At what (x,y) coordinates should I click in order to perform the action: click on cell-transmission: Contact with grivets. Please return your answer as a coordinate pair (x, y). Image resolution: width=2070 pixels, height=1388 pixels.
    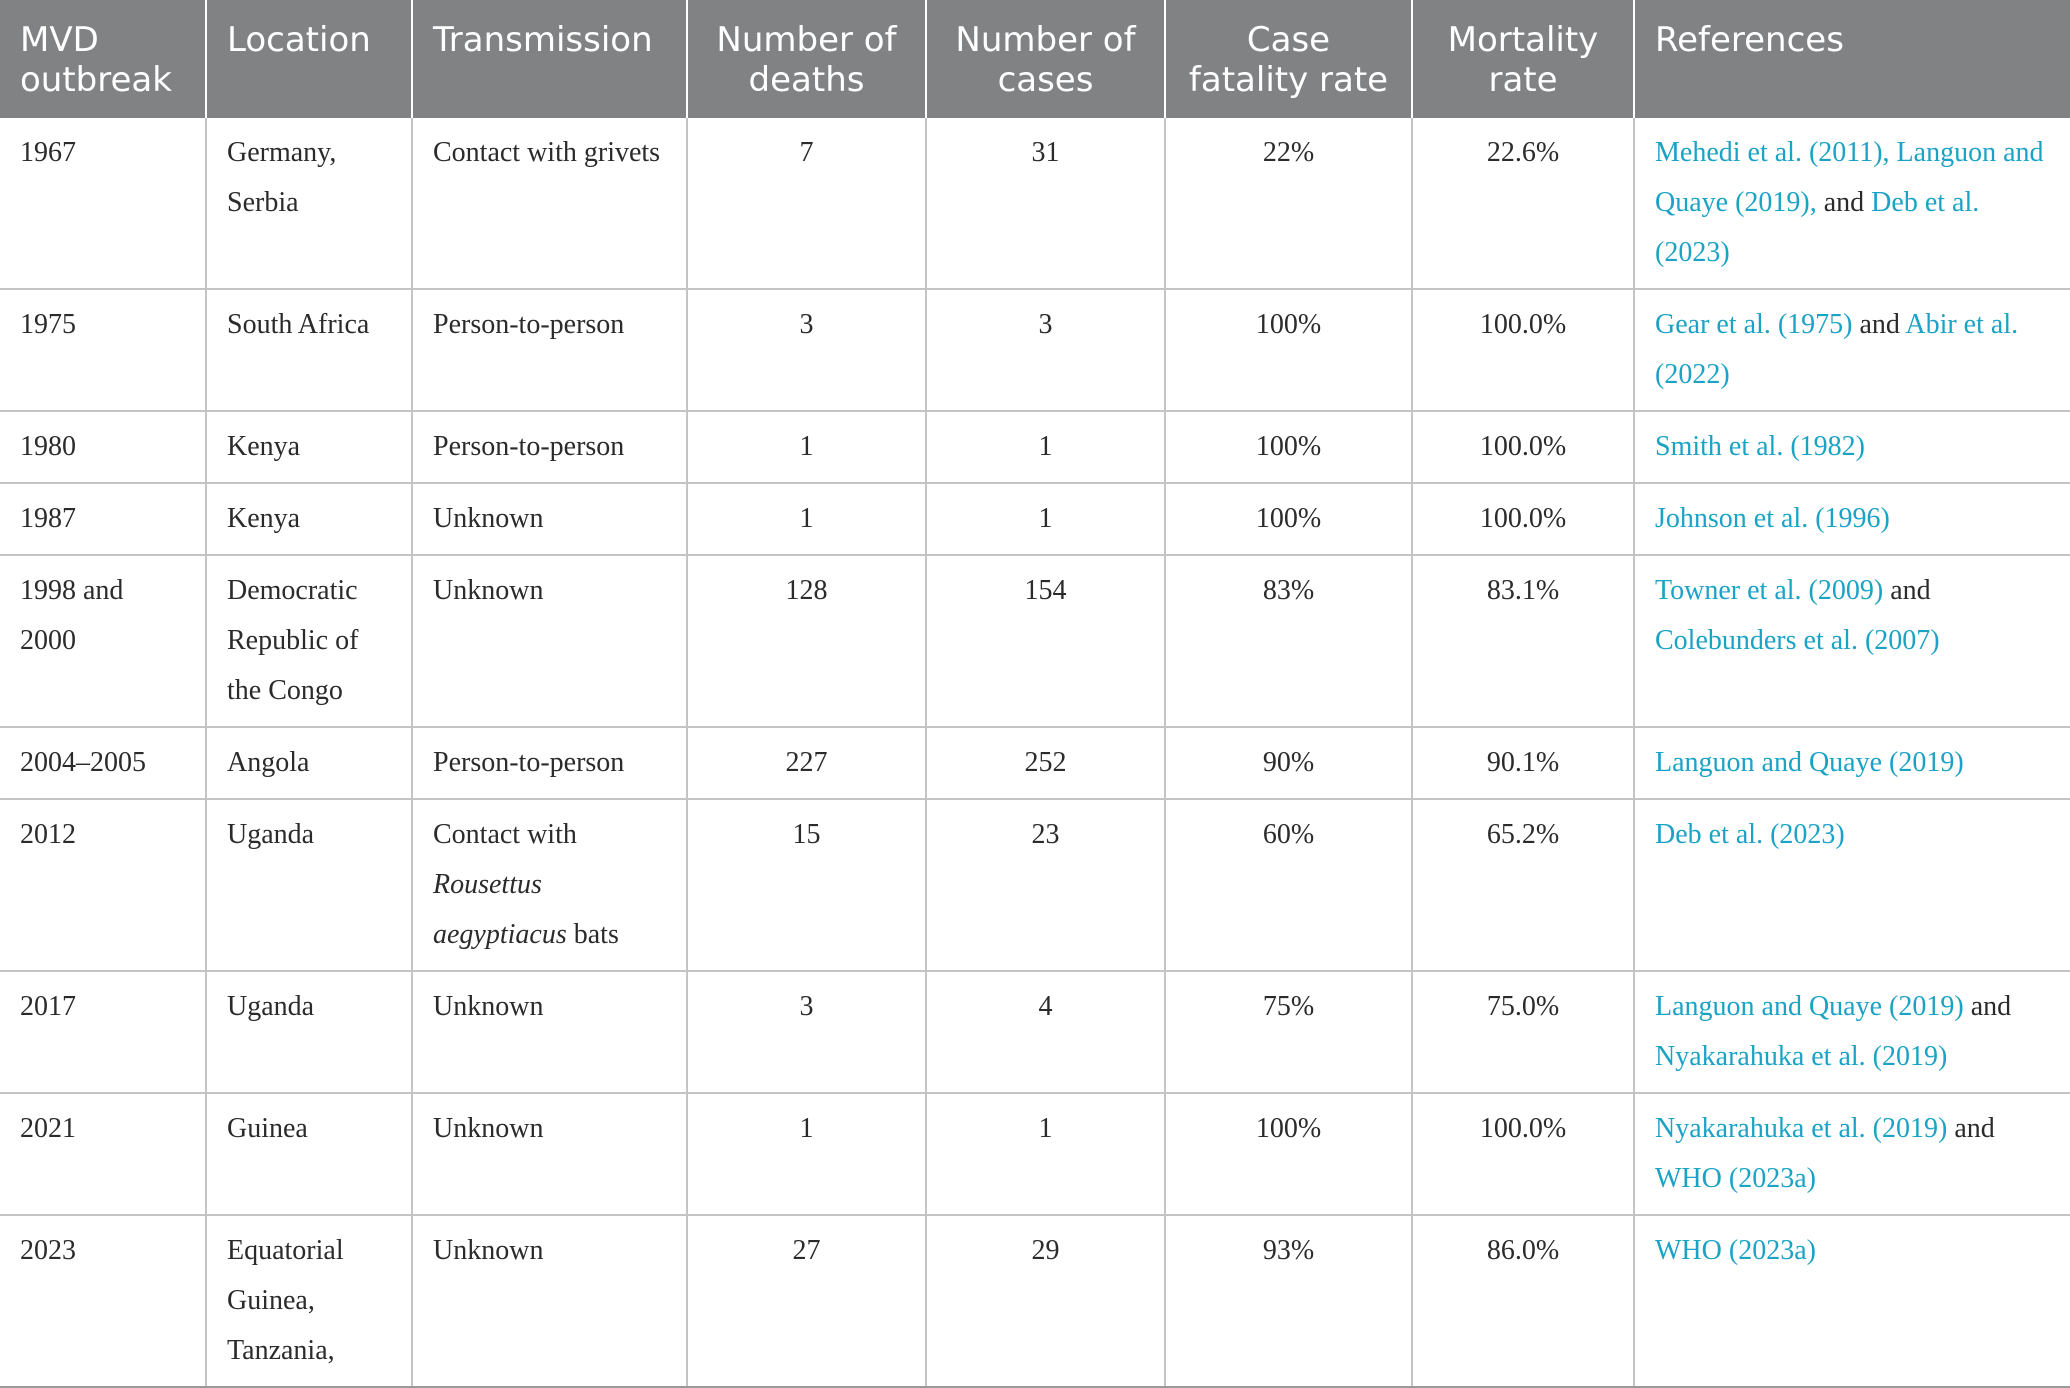
    Looking at the image, I should click on (549, 204).